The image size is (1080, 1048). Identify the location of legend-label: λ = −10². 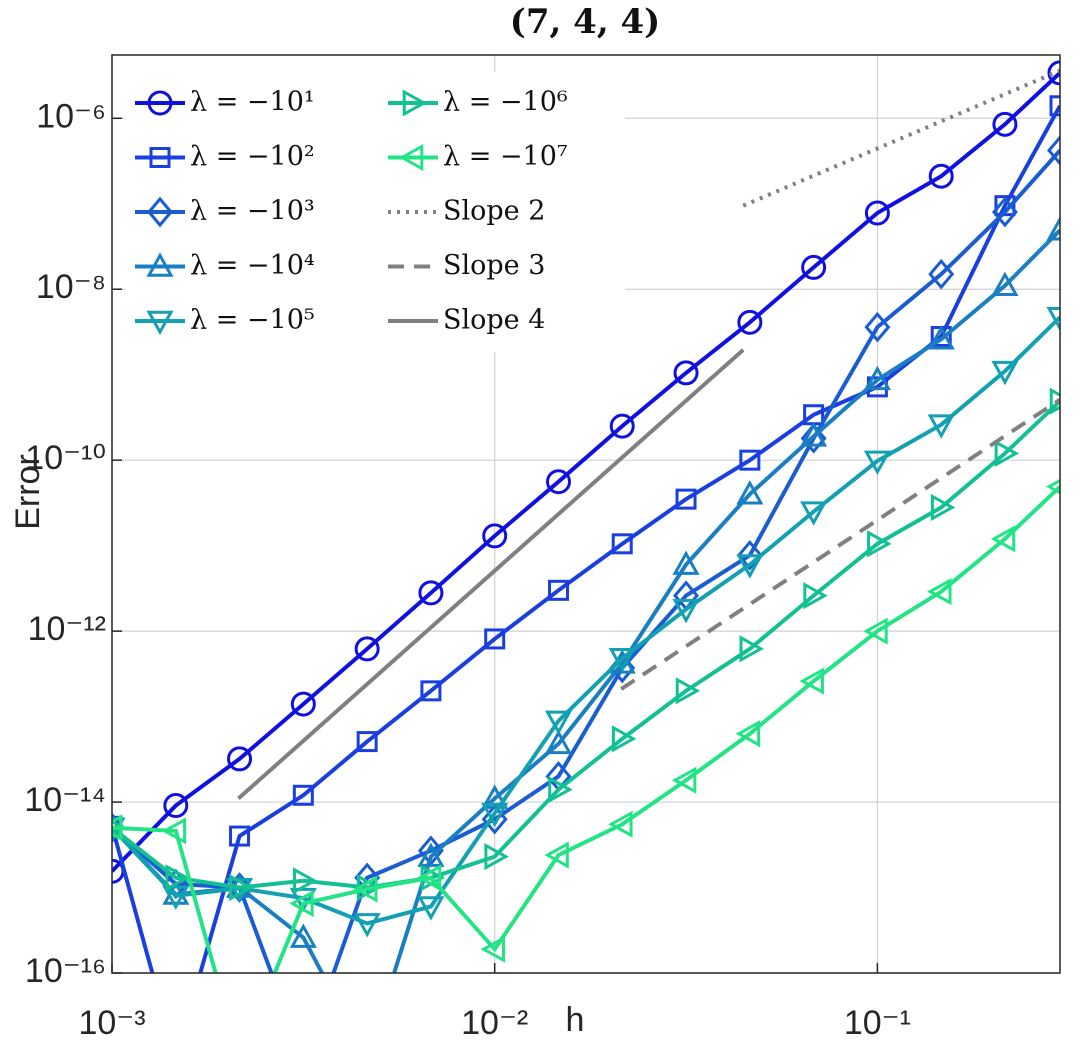
(252, 156).